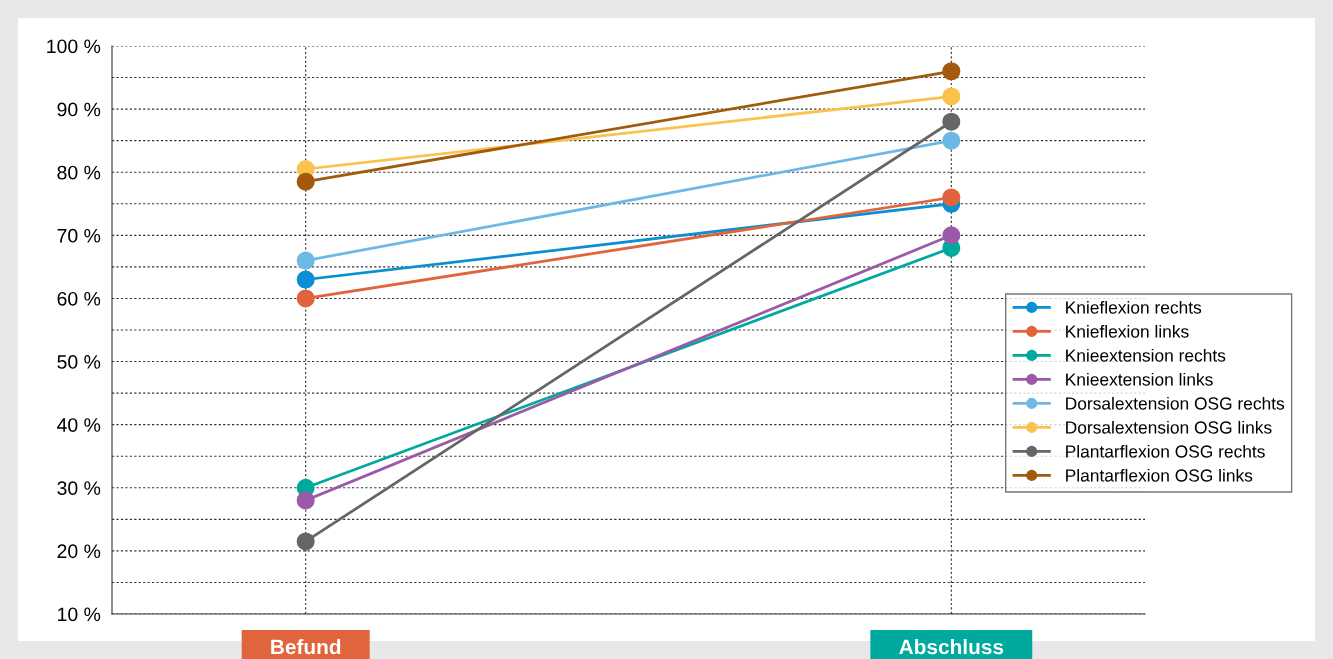 The image size is (1333, 659). What do you see at coordinates (306, 647) in the screenshot?
I see `x-tick-label: Befund` at bounding box center [306, 647].